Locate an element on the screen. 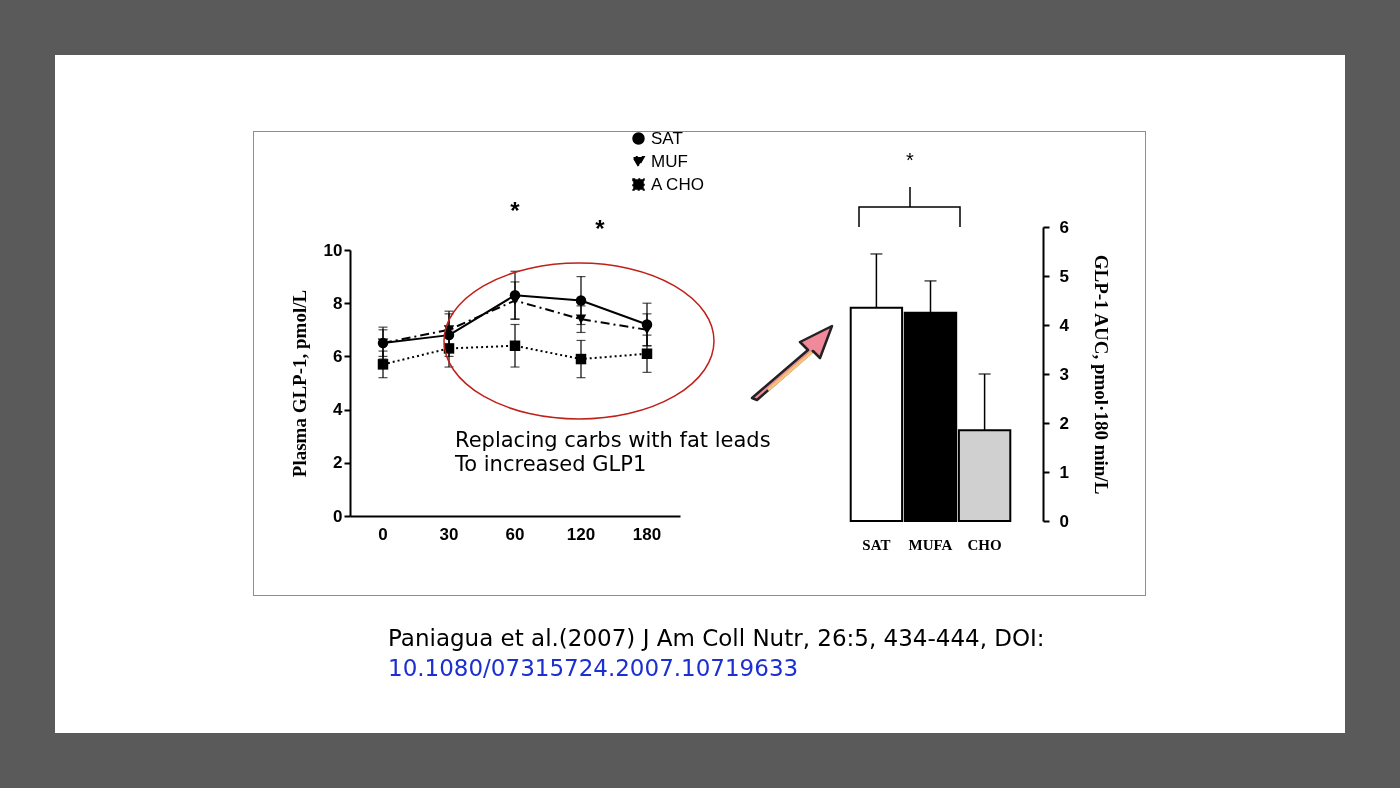 The width and height of the screenshot is (1400, 788). text: 10.1080/07315724.2007.10719633 is located at coordinates (593, 668).